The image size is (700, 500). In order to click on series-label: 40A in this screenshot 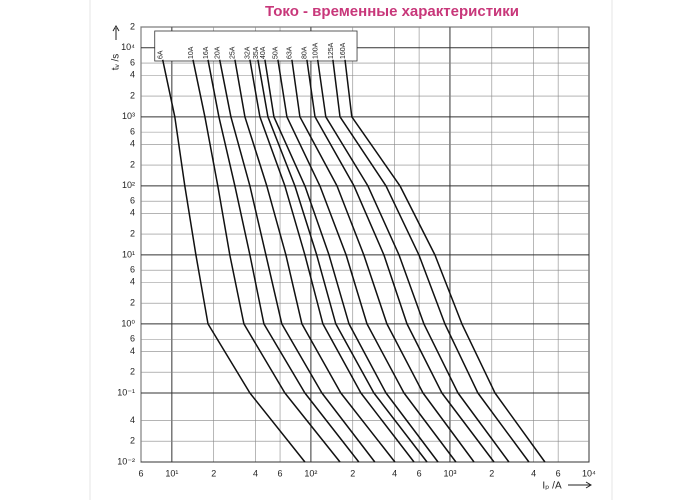, I will do `click(263, 52)`.